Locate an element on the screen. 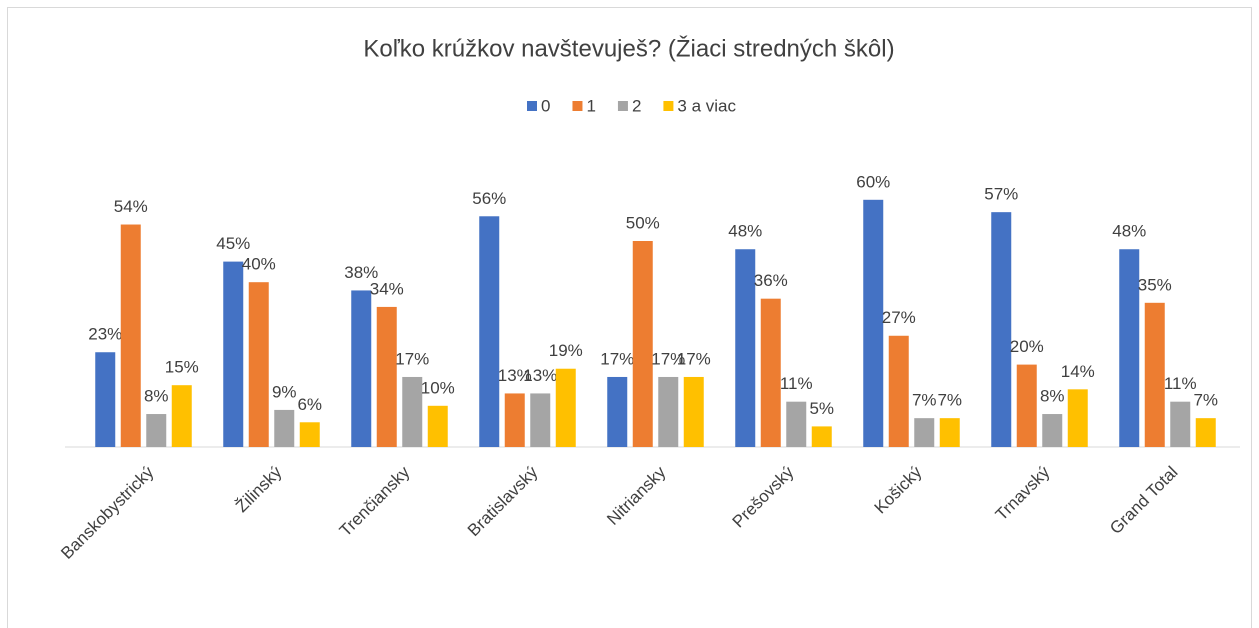 Image resolution: width=1259 pixels, height=628 pixels. data-label: 40% is located at coordinates (259, 264).